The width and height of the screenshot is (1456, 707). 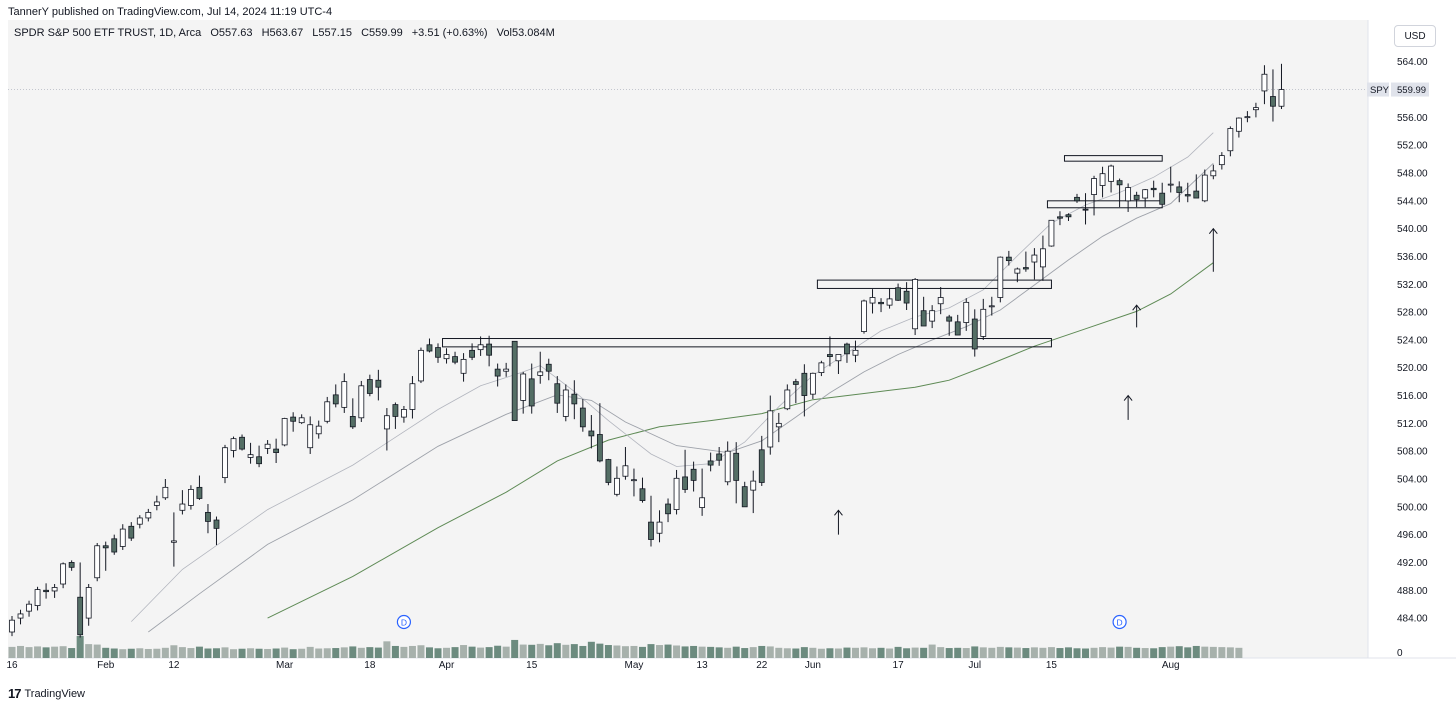 I want to click on y-tick-label: 524.00, so click(x=1412, y=340).